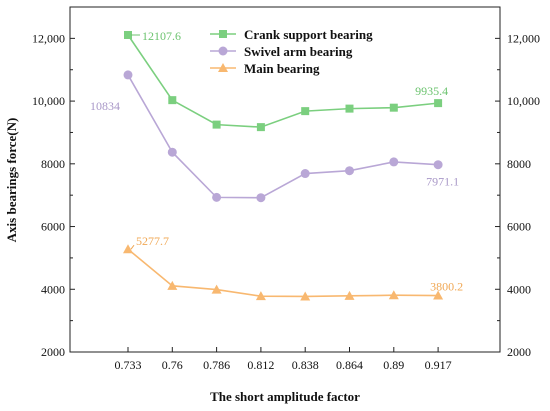  What do you see at coordinates (431, 91) in the screenshot?
I see `annotation-label: 9935.4` at bounding box center [431, 91].